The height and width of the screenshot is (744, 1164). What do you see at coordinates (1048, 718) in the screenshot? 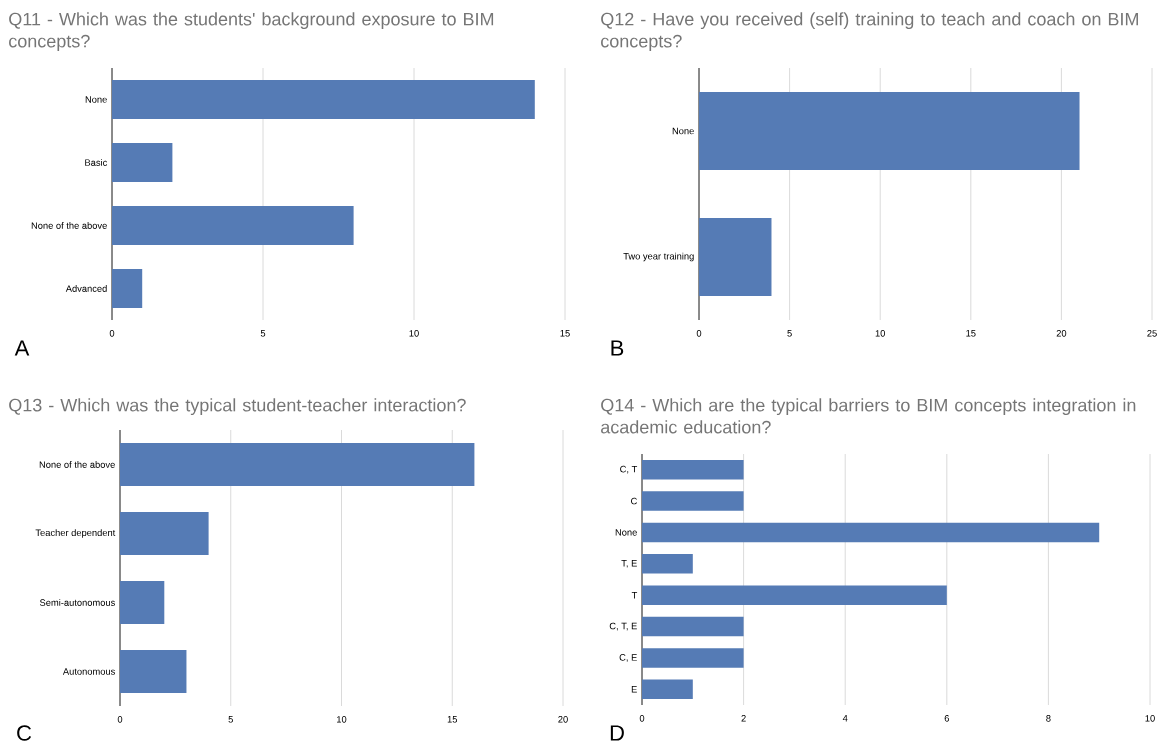
I see `x-tick-label: 8` at bounding box center [1048, 718].